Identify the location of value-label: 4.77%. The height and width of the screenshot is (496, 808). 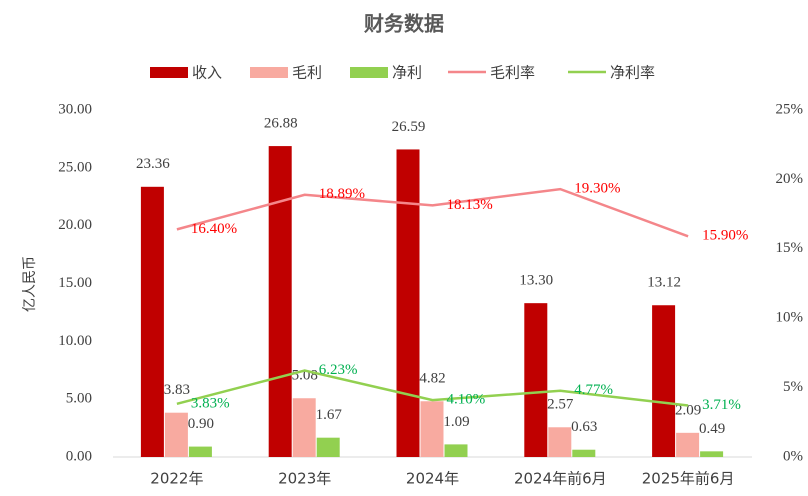
(593, 390).